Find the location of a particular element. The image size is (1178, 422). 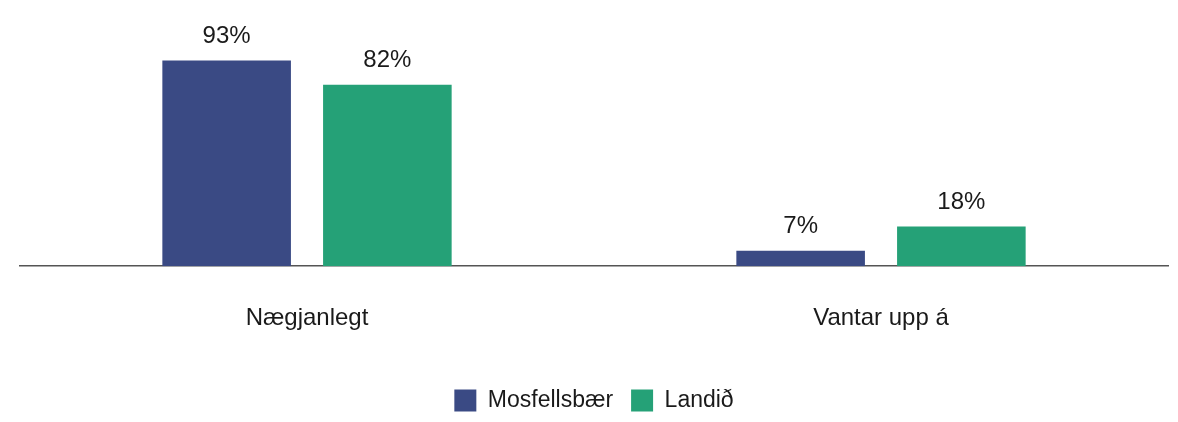

legend-label: Landið is located at coordinates (699, 398).